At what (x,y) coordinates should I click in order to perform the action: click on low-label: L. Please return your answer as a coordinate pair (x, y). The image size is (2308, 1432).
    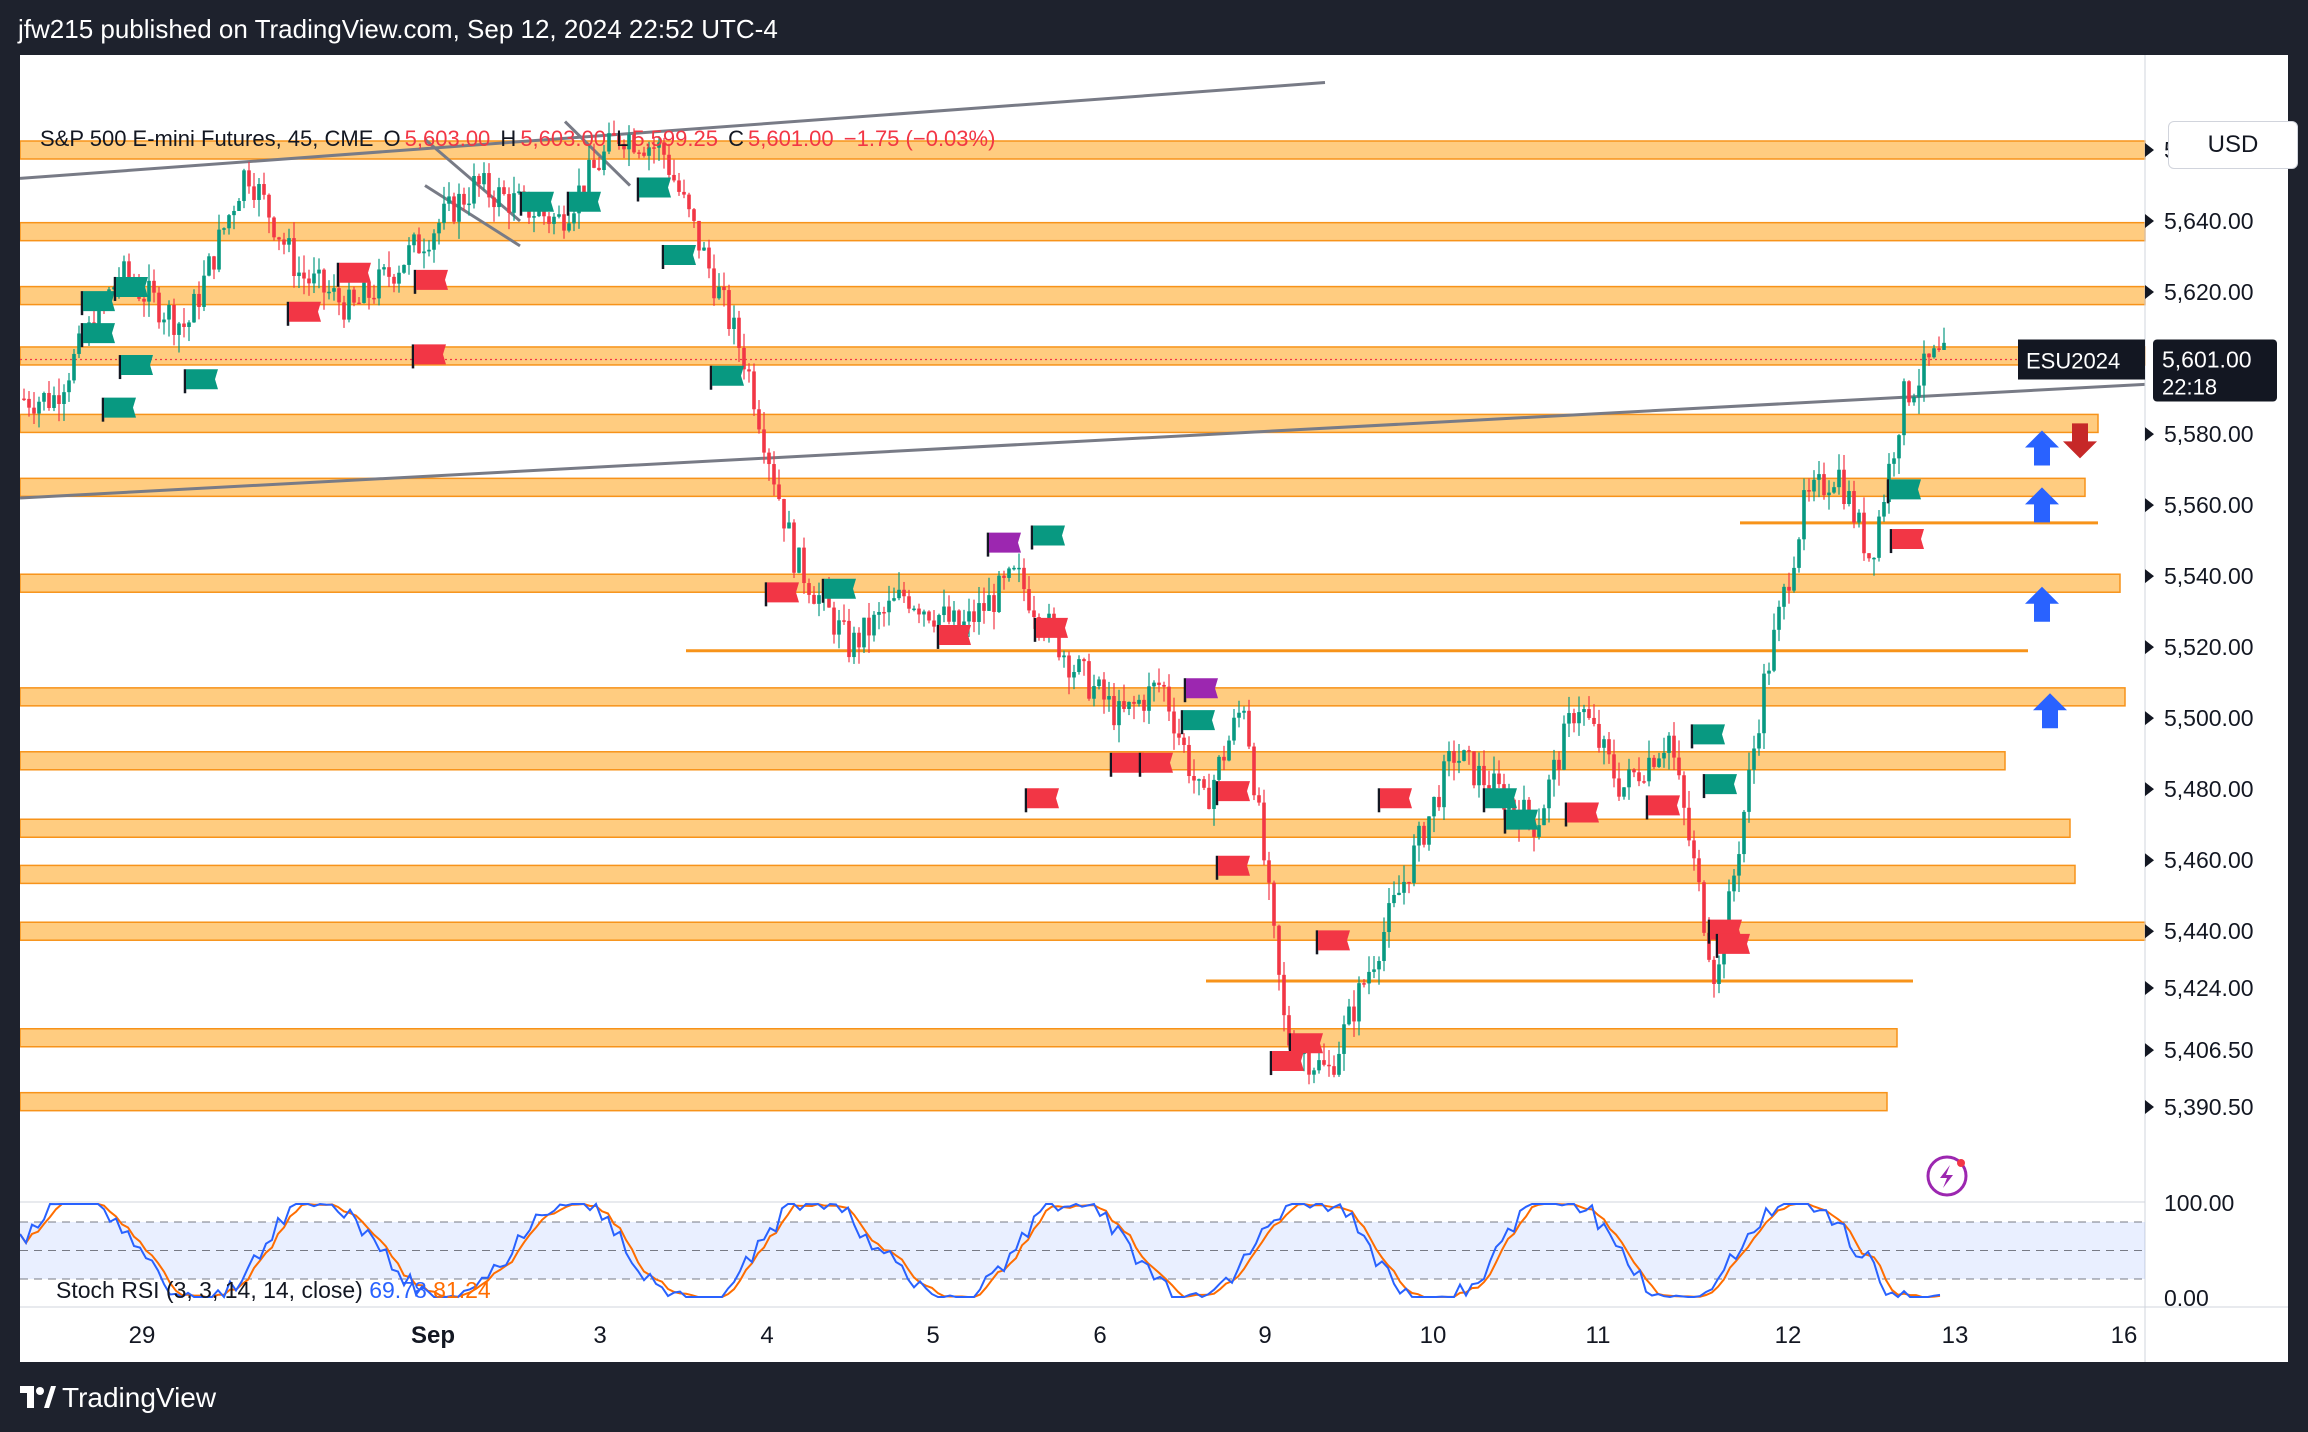
    Looking at the image, I should click on (622, 138).